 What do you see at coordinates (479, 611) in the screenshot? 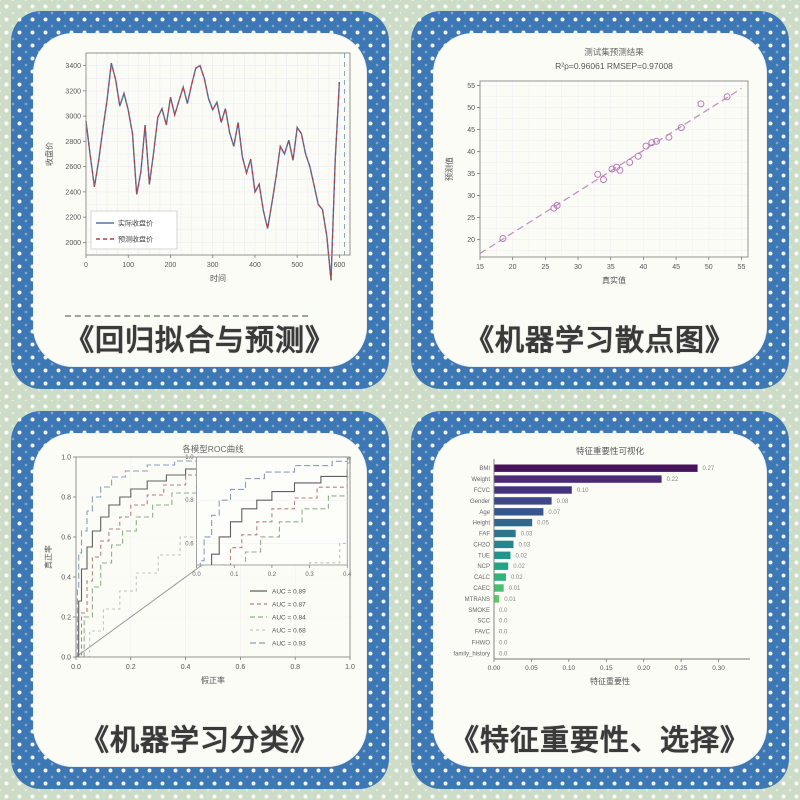
I see `svg-text: SMOKE` at bounding box center [479, 611].